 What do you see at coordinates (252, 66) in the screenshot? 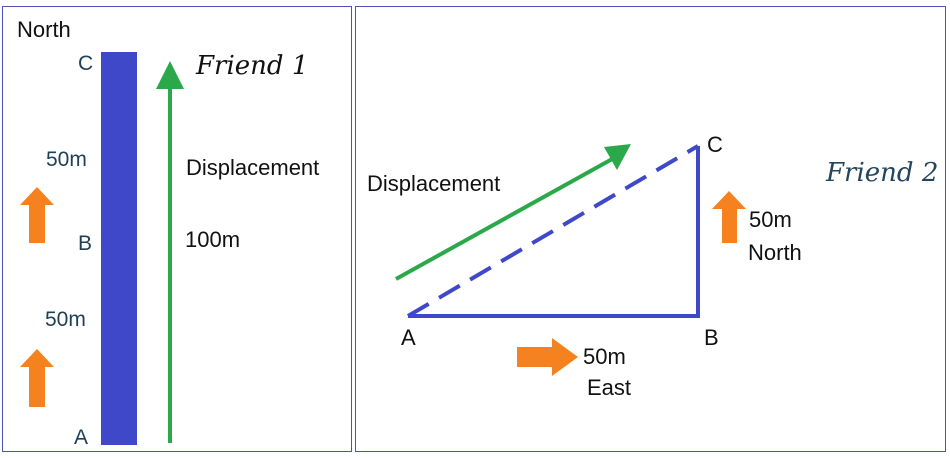
I see `friend1-title: Friend 1` at bounding box center [252, 66].